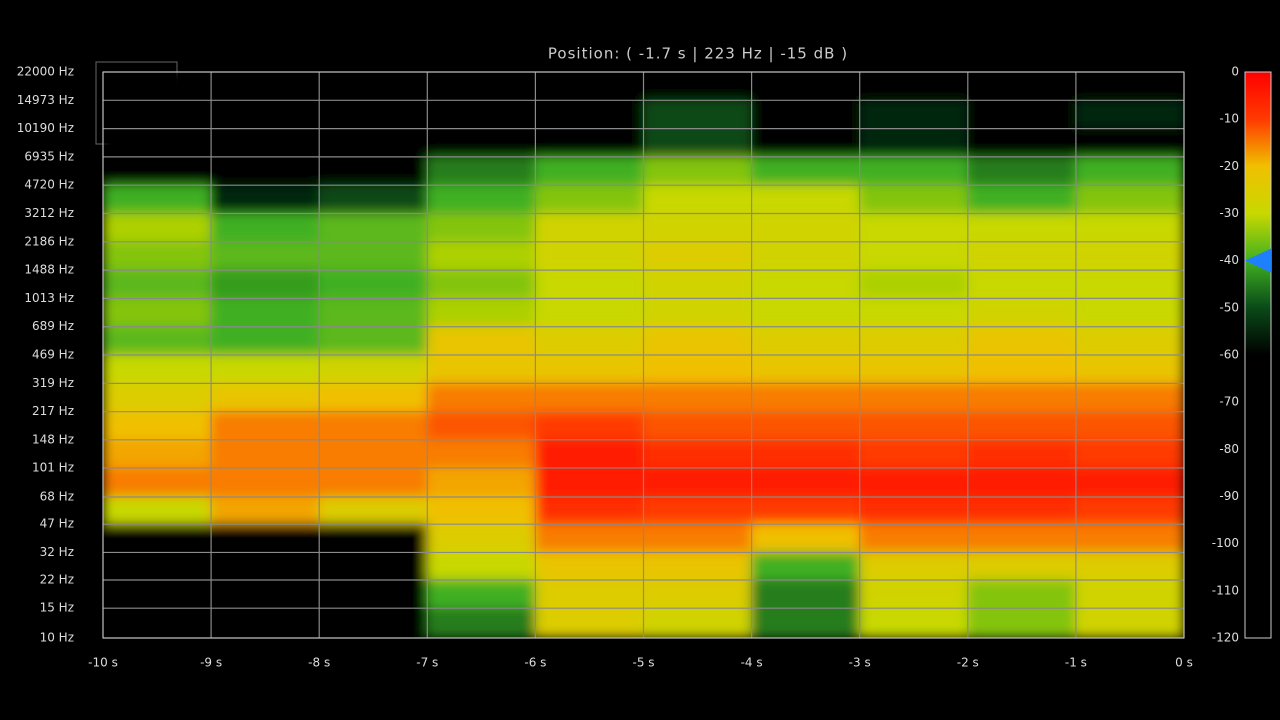 This screenshot has width=1280, height=720. What do you see at coordinates (45, 72) in the screenshot?
I see `y-tick-label: 22000 Hz` at bounding box center [45, 72].